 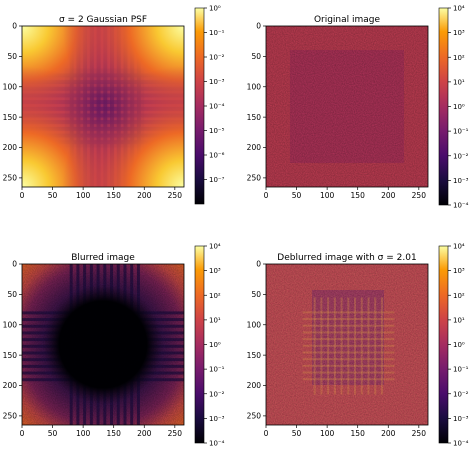 I want to click on deblurred-noise-warm, so click(x=347, y=344).